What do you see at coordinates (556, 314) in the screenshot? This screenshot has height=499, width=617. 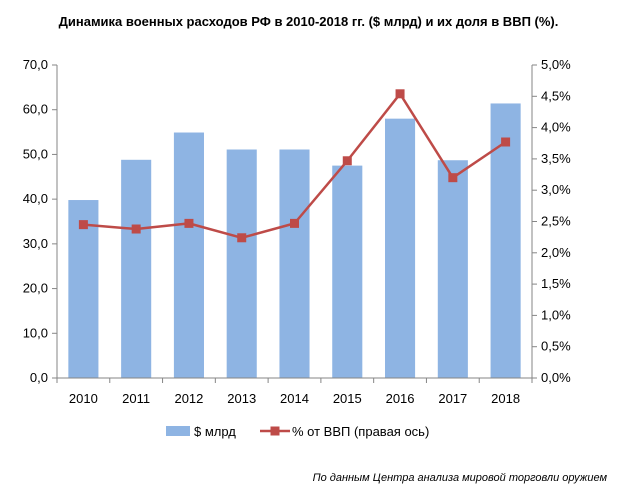 I see `y-right-tick-label: 1,0%` at bounding box center [556, 314].